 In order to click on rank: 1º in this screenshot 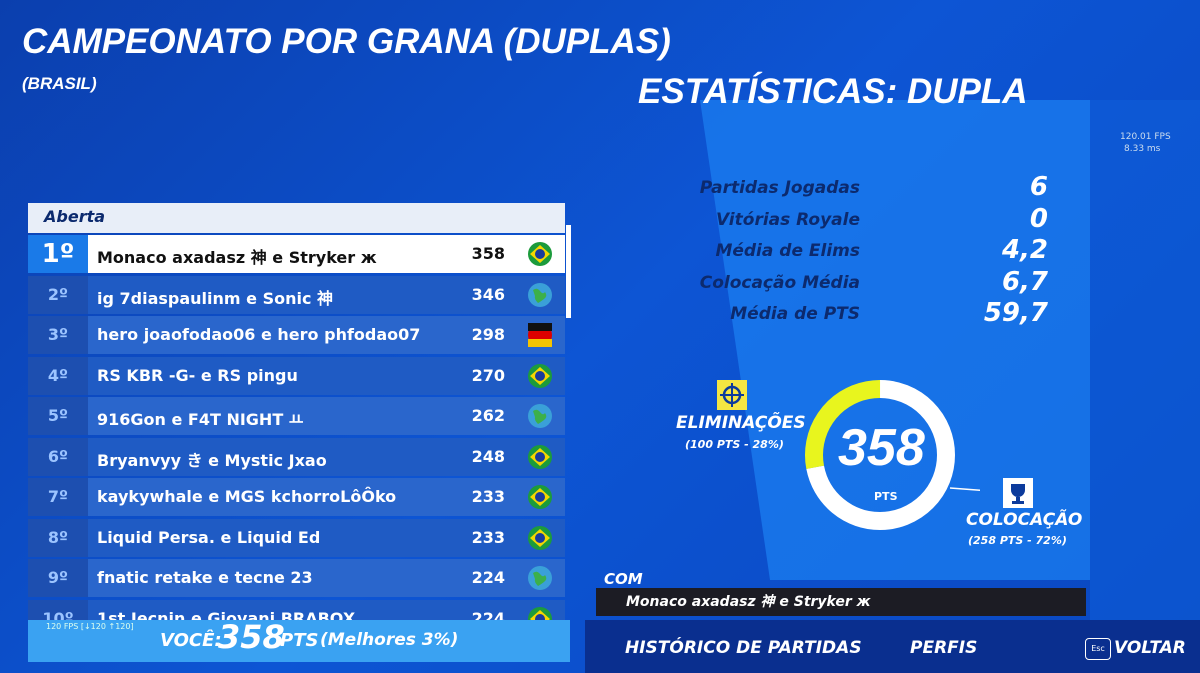, I will do `click(58, 254)`.